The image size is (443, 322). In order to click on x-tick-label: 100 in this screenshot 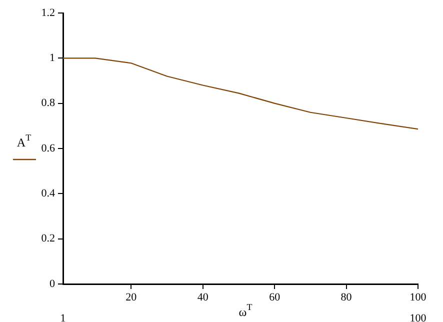, I will do `click(418, 297)`.